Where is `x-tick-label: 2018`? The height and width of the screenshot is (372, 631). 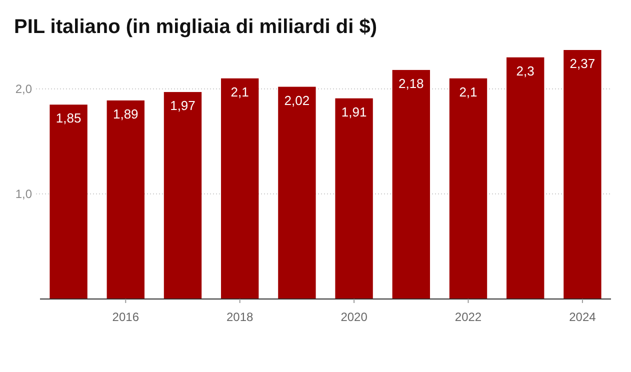
x-tick-label: 2018 is located at coordinates (240, 317).